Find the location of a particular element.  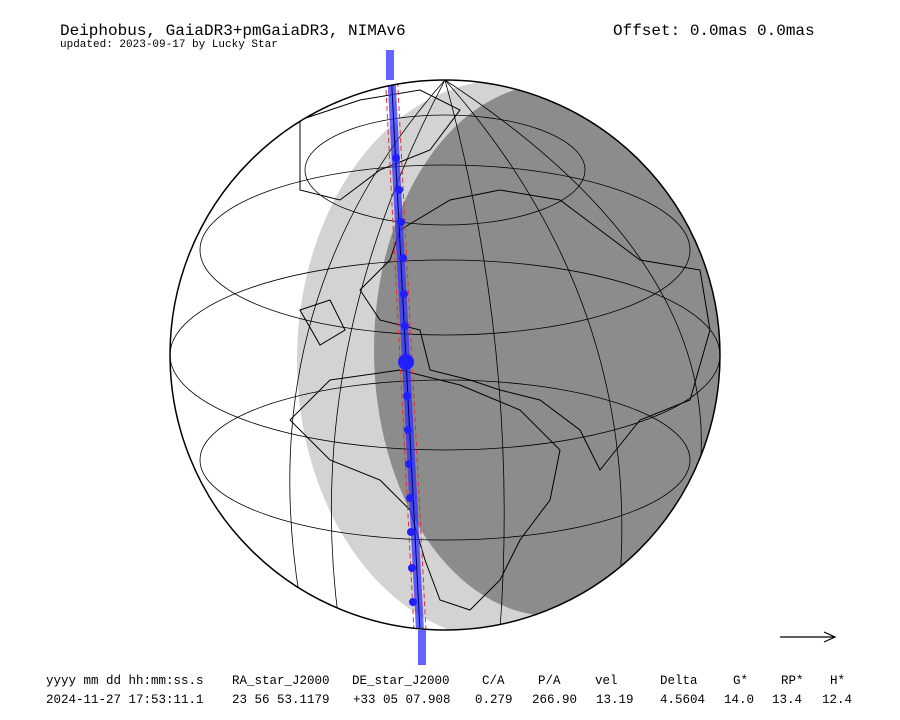

column-header: DE_star_J2000 is located at coordinates (401, 681).